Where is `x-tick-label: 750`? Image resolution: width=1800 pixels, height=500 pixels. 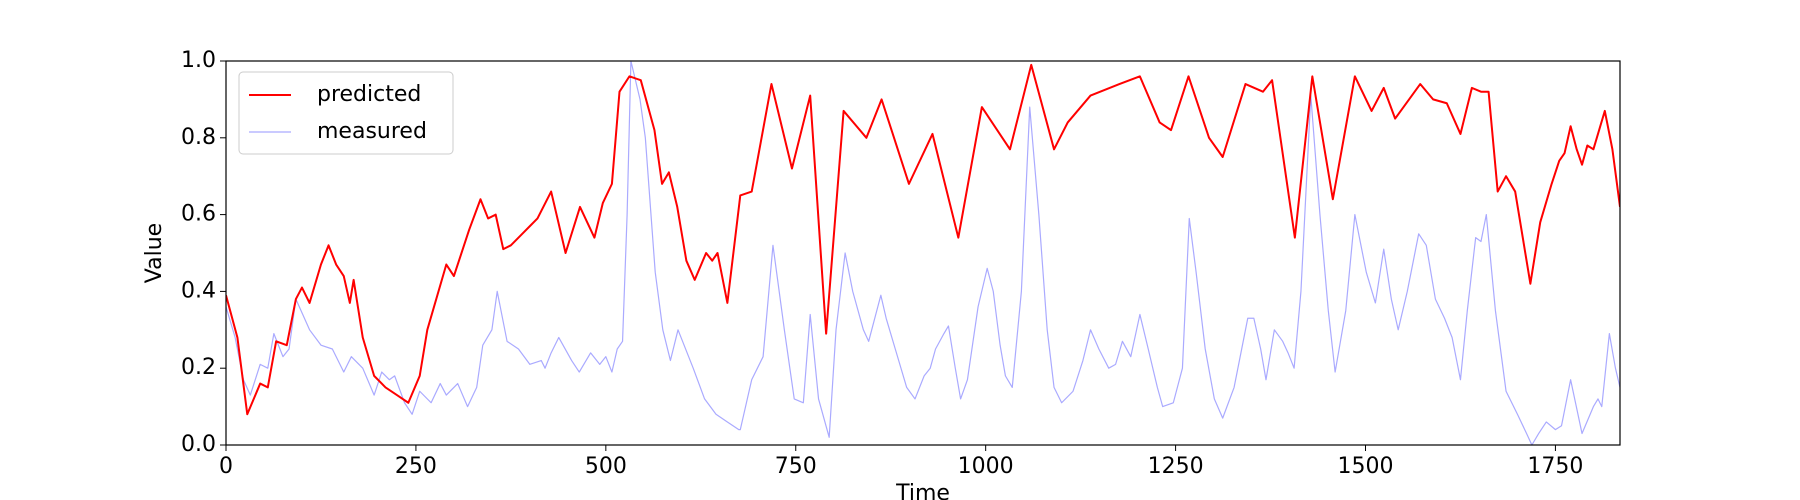
x-tick-label: 750 is located at coordinates (796, 466).